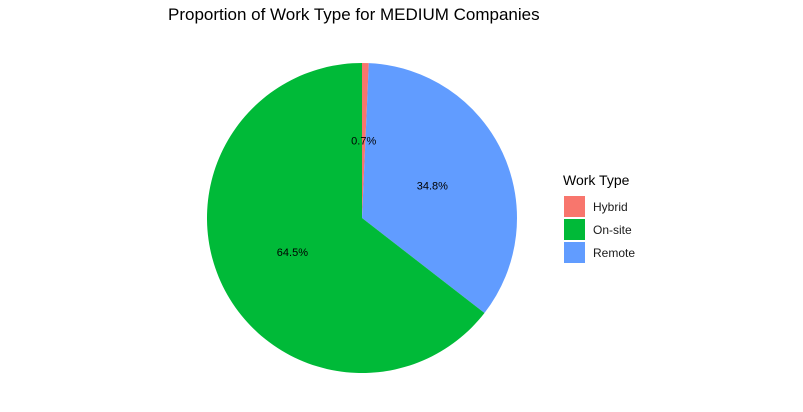 The width and height of the screenshot is (803, 412). I want to click on legend-title: Work Type, so click(596, 180).